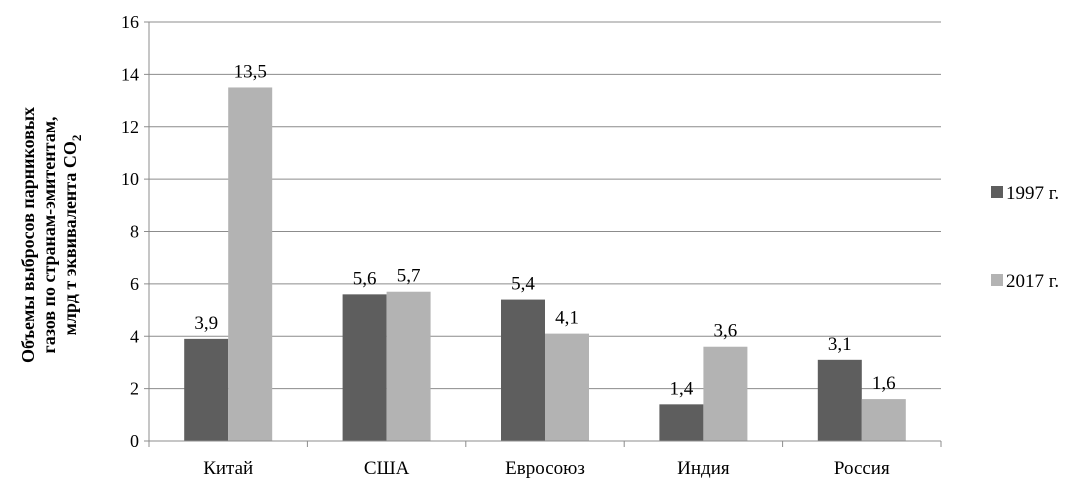 The height and width of the screenshot is (479, 1077). What do you see at coordinates (387, 468) in the screenshot?
I see `x-tick-label: США` at bounding box center [387, 468].